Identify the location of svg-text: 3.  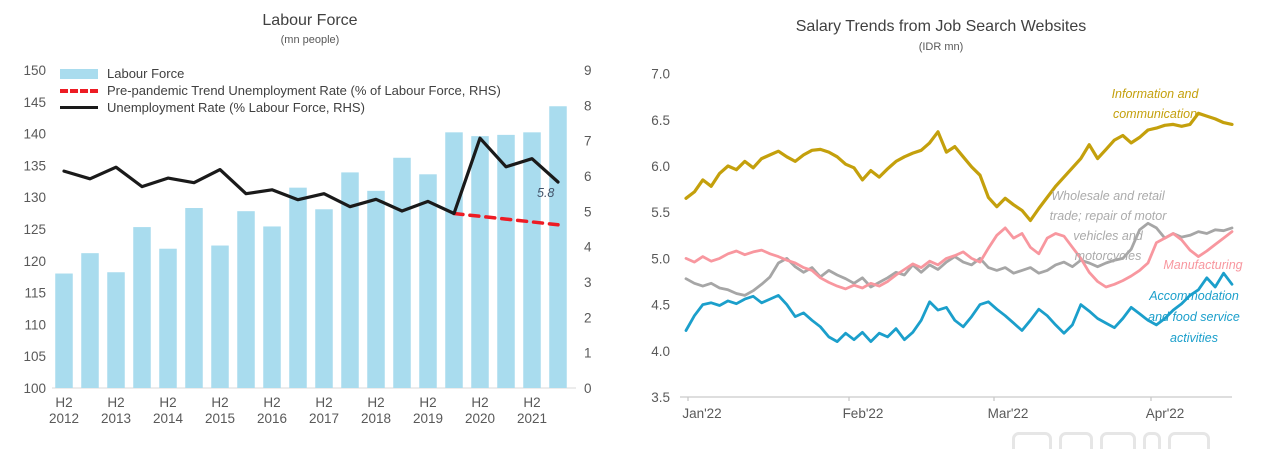
(588, 282).